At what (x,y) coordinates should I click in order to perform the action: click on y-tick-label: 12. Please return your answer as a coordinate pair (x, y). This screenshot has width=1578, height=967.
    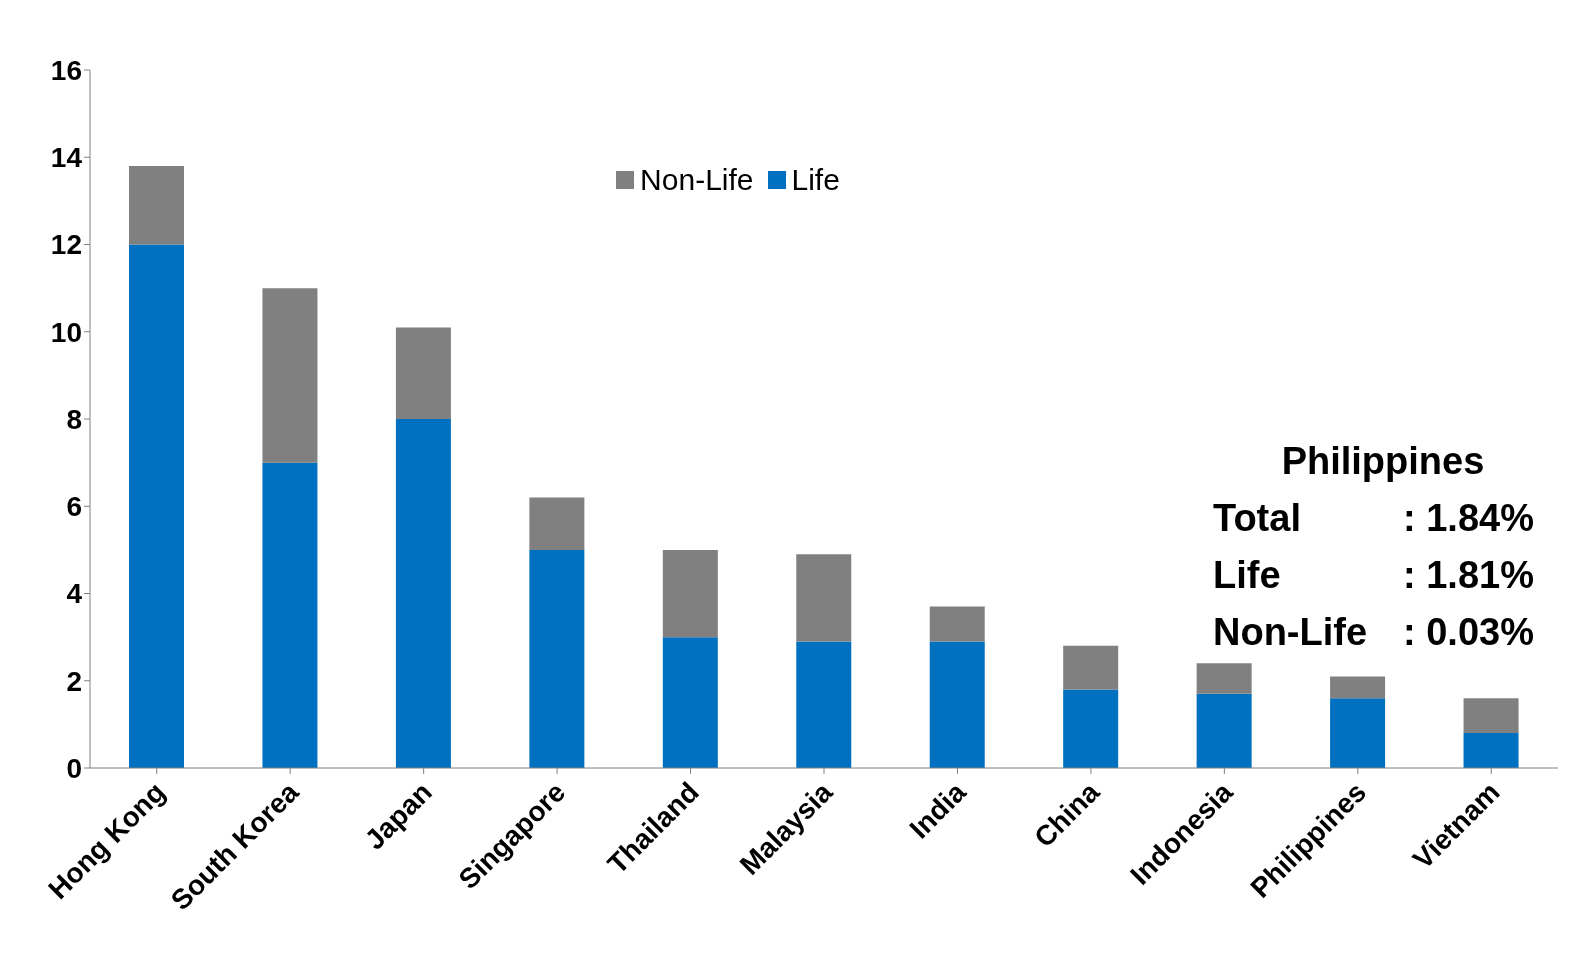
    Looking at the image, I should click on (66, 245).